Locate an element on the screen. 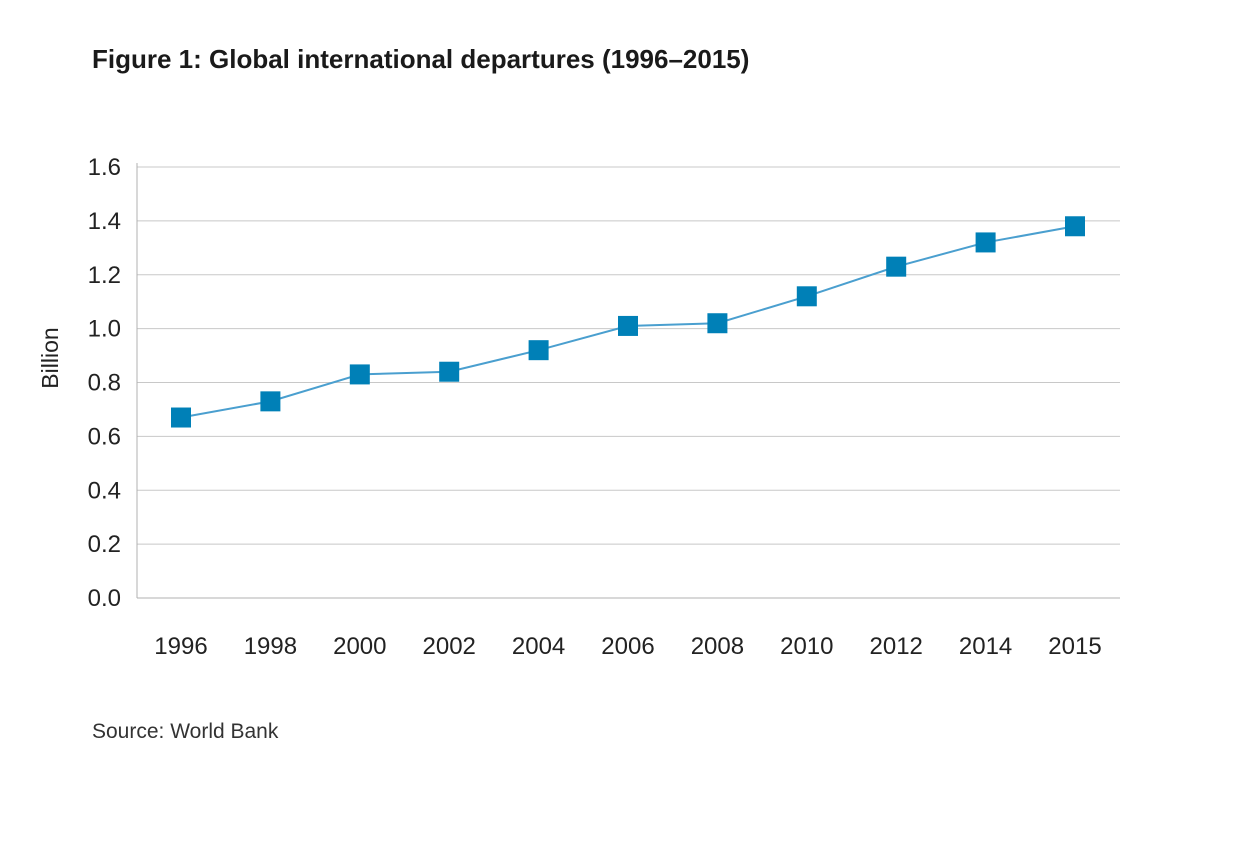  y-tick-label: 1.2 is located at coordinates (104, 275).